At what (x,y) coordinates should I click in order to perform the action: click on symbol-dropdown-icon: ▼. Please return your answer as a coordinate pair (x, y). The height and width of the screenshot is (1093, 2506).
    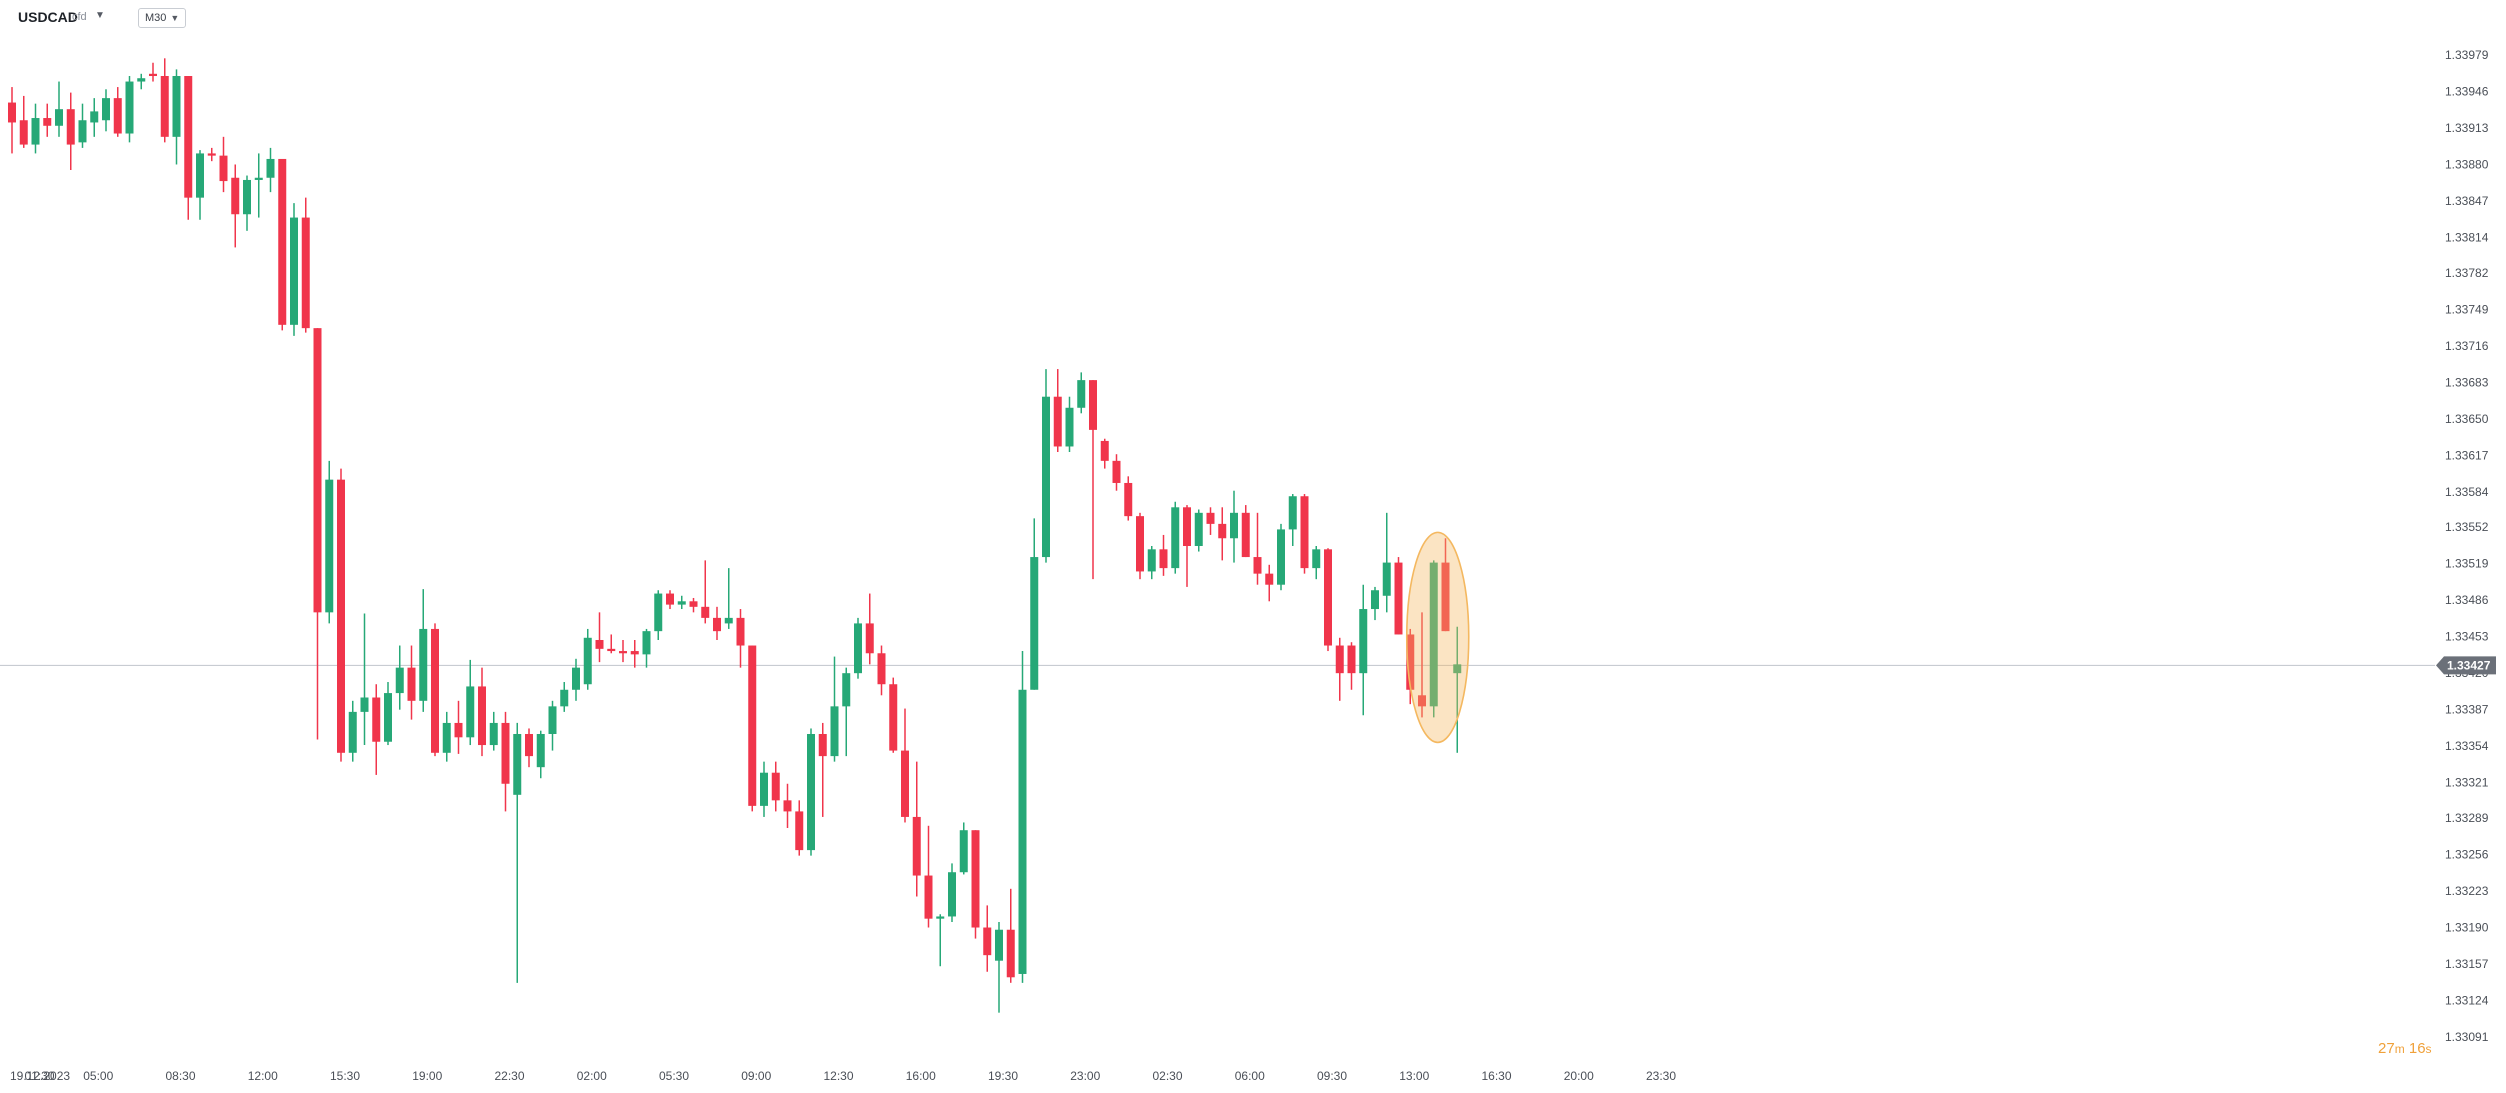
    Looking at the image, I should click on (100, 15).